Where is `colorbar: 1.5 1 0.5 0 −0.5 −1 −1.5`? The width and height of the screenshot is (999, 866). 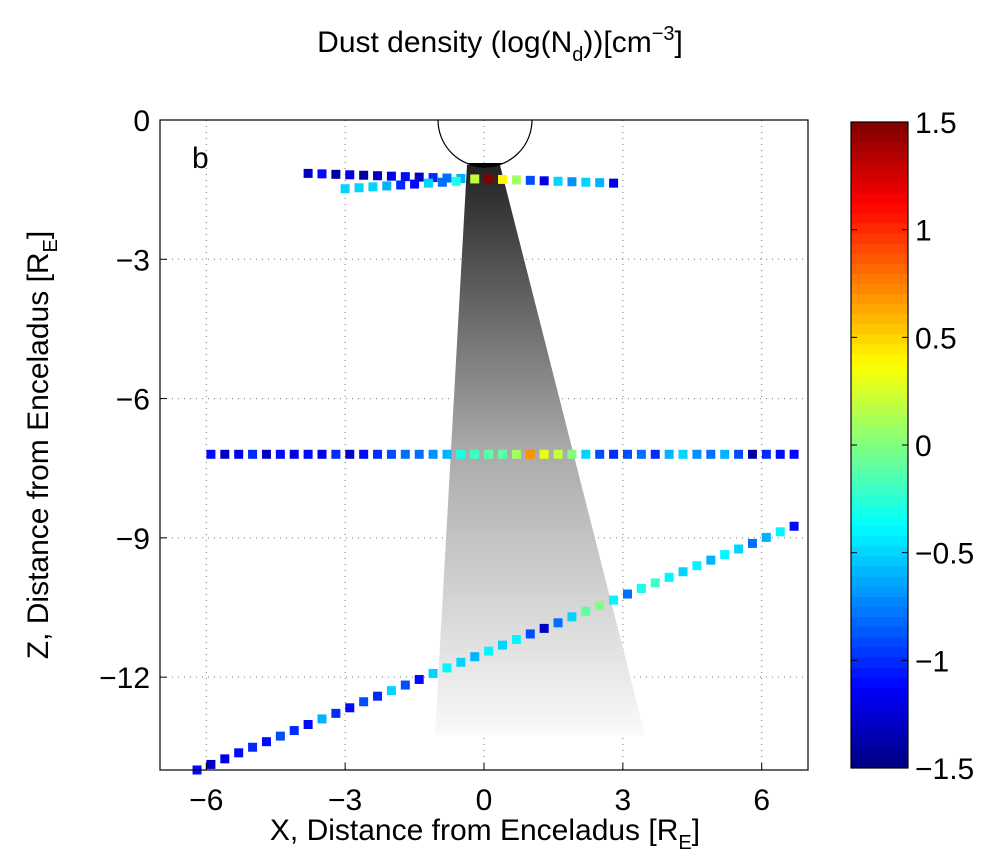
colorbar: 1.5 1 0.5 0 −0.5 −1 −1.5 is located at coordinates (912, 446).